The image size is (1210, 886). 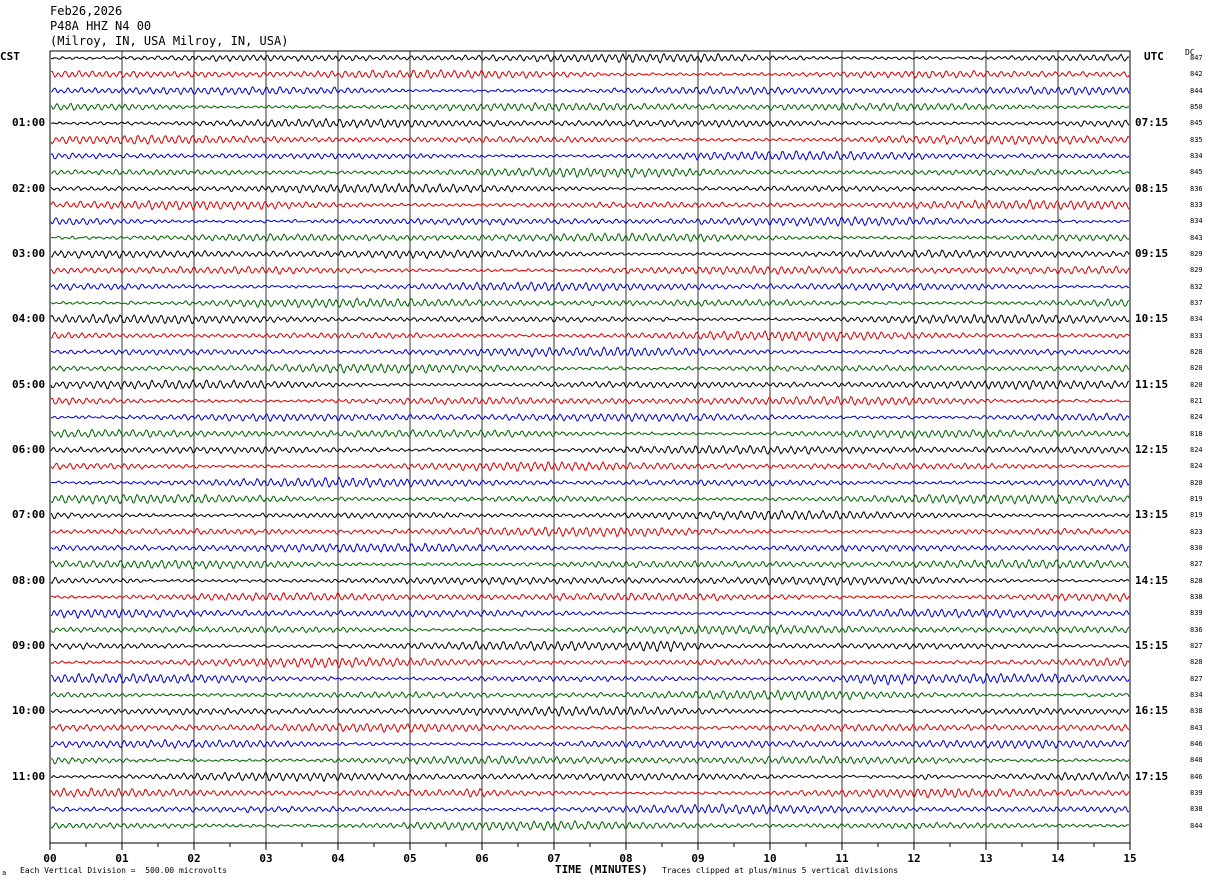 What do you see at coordinates (1130, 858) in the screenshot?
I see `x-tick-label: 15` at bounding box center [1130, 858].